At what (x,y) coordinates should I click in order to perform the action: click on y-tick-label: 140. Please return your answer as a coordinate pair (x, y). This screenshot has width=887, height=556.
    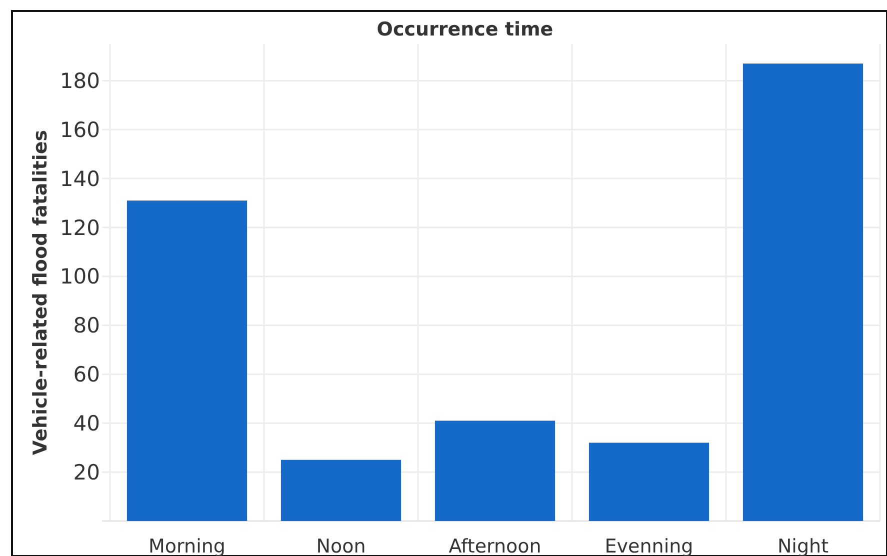
    Looking at the image, I should click on (80, 178).